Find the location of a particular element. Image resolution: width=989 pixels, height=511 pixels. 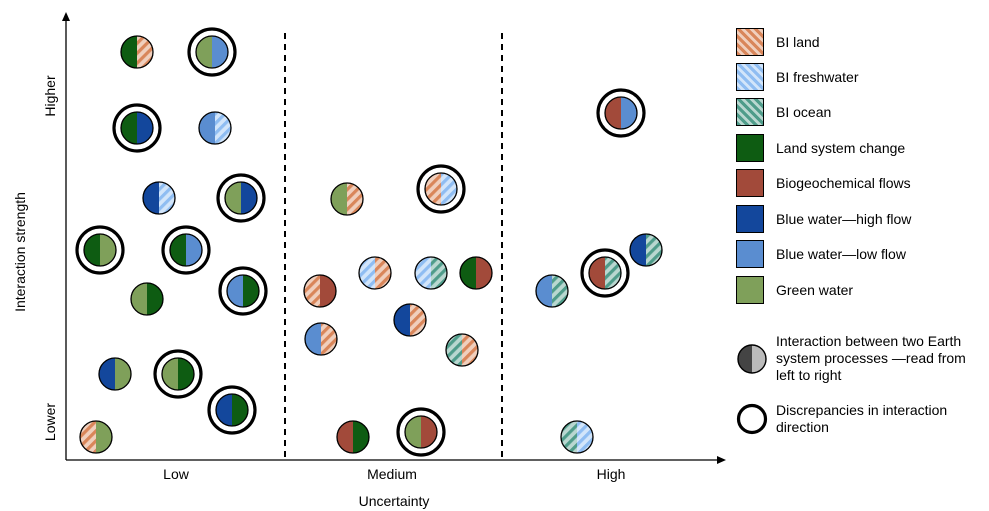

interaction-circle-bi-land-to-biogeo is located at coordinates (320, 291).